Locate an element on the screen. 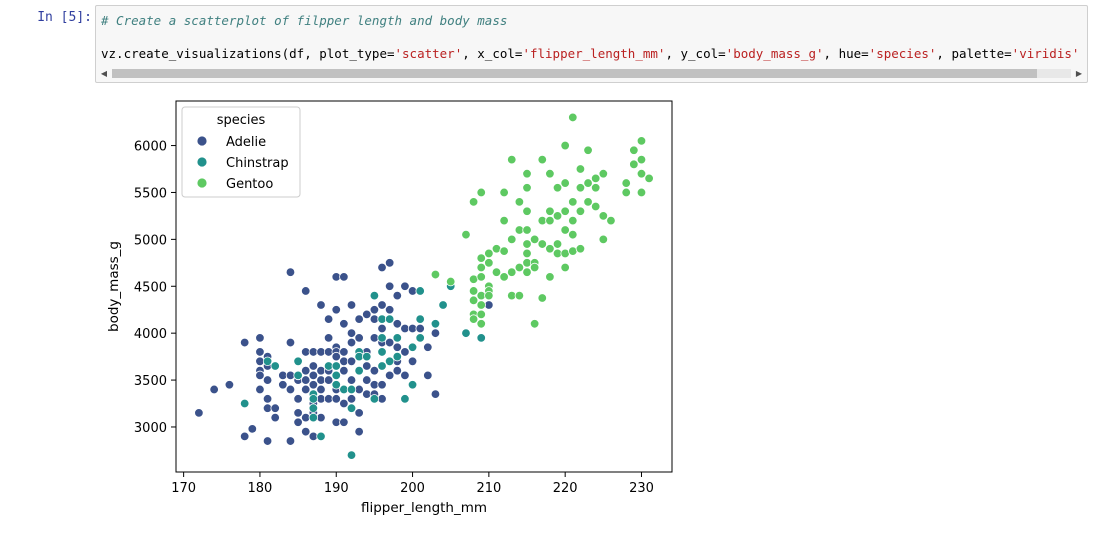 The width and height of the screenshot is (1111, 535). scroll-track is located at coordinates (591, 73).